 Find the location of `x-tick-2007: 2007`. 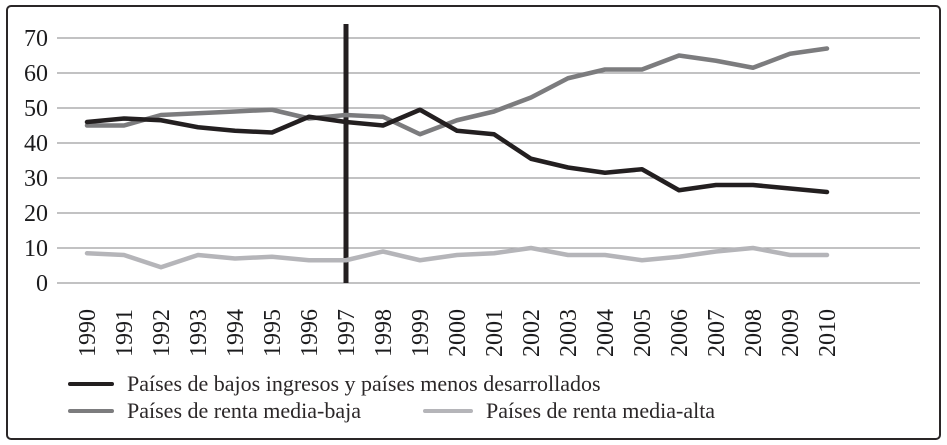

x-tick-2007: 2007 is located at coordinates (717, 333).